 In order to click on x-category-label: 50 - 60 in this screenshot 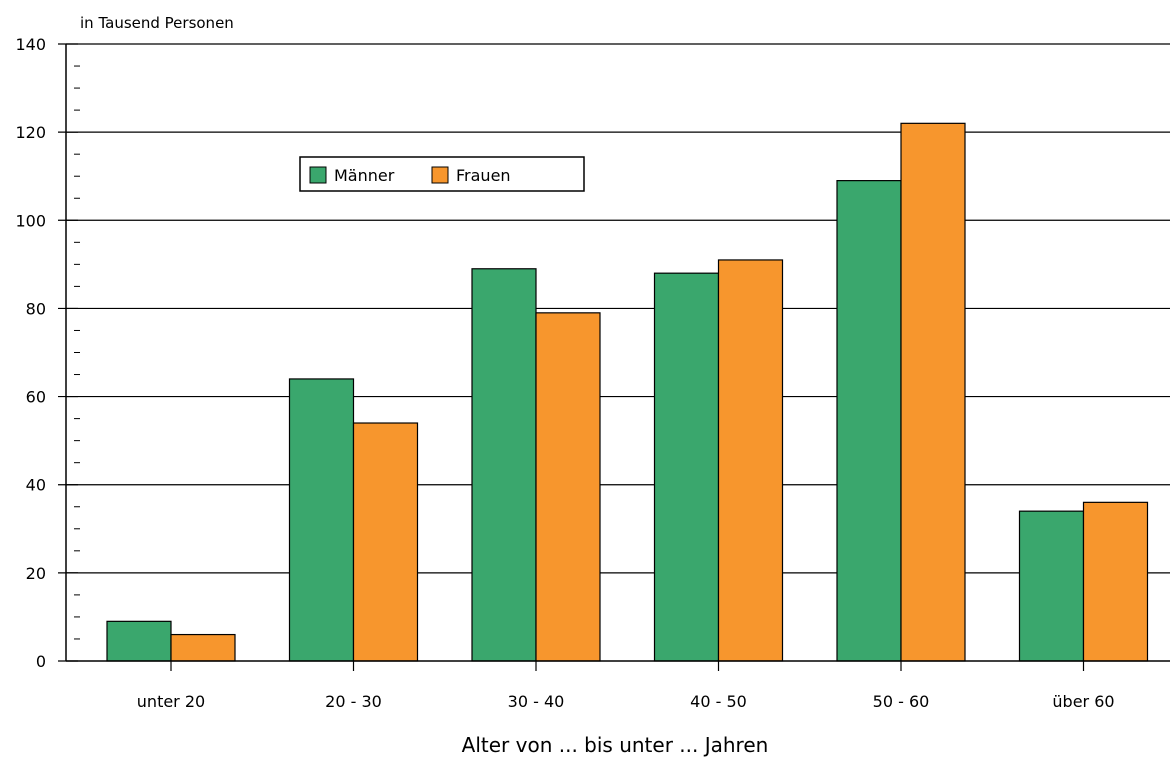, I will do `click(901, 701)`.